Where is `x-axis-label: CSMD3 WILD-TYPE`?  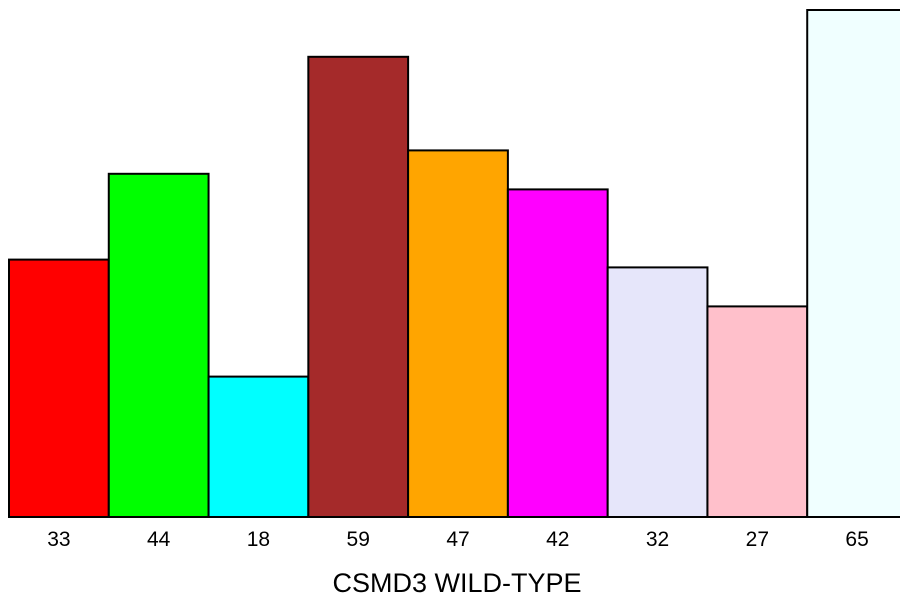 x-axis-label: CSMD3 WILD-TYPE is located at coordinates (456, 583).